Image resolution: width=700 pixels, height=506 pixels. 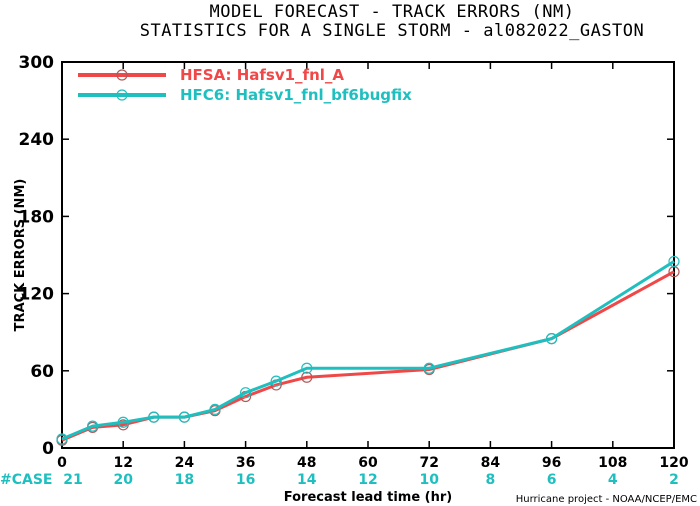 What do you see at coordinates (48, 449) in the screenshot?
I see `y-tick-label: 0` at bounding box center [48, 449].